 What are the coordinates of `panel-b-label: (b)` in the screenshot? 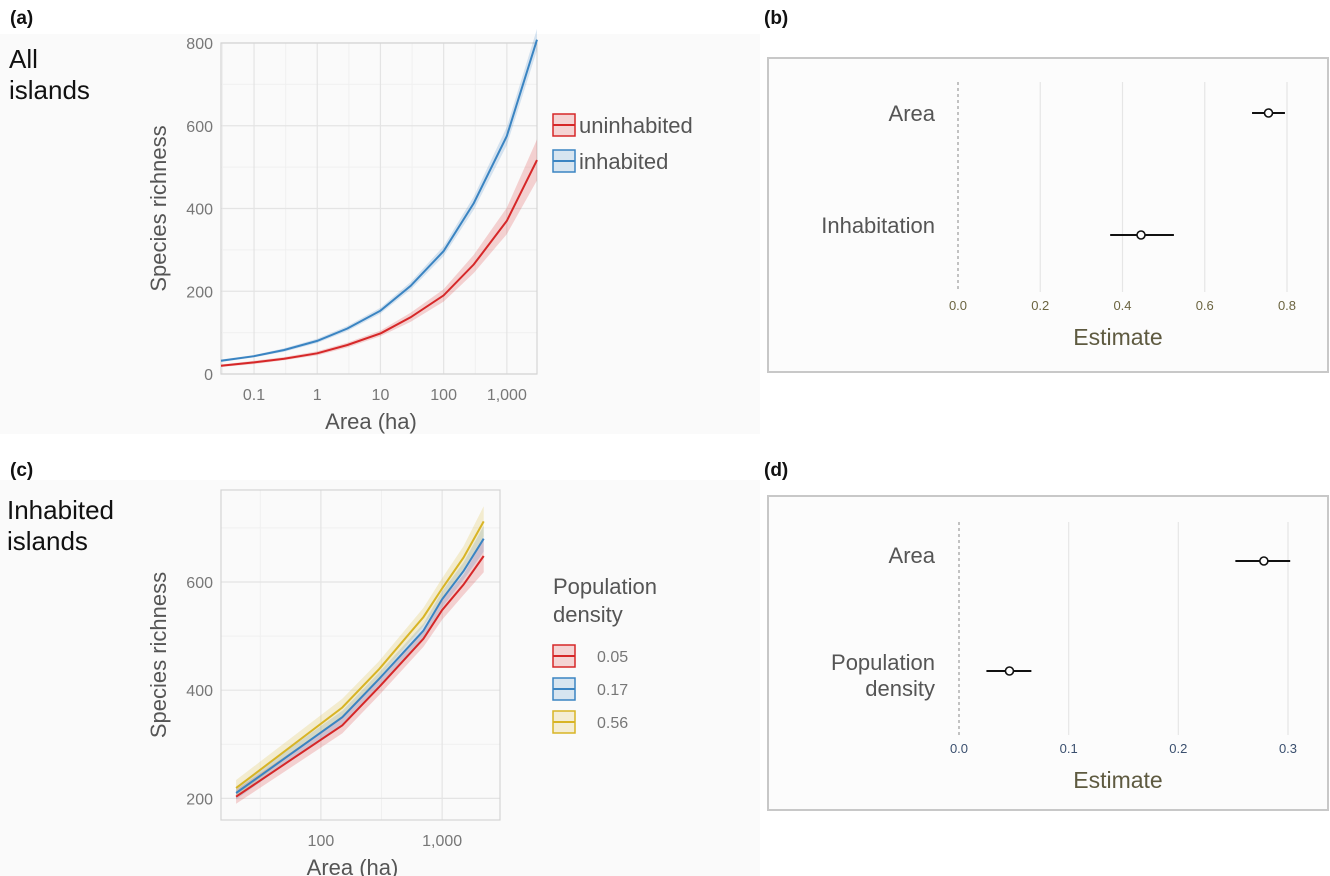 It's located at (776, 18).